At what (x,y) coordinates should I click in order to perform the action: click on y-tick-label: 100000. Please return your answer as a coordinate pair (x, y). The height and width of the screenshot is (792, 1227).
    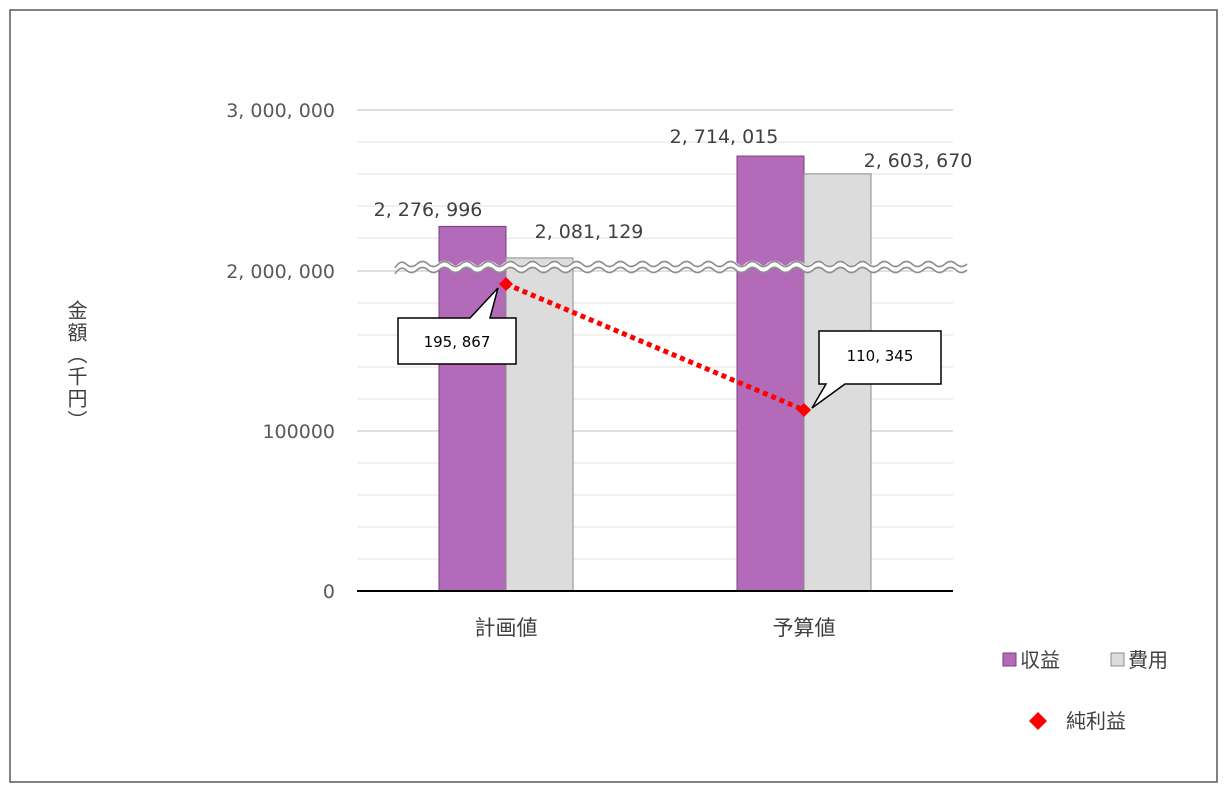
    Looking at the image, I should click on (298, 432).